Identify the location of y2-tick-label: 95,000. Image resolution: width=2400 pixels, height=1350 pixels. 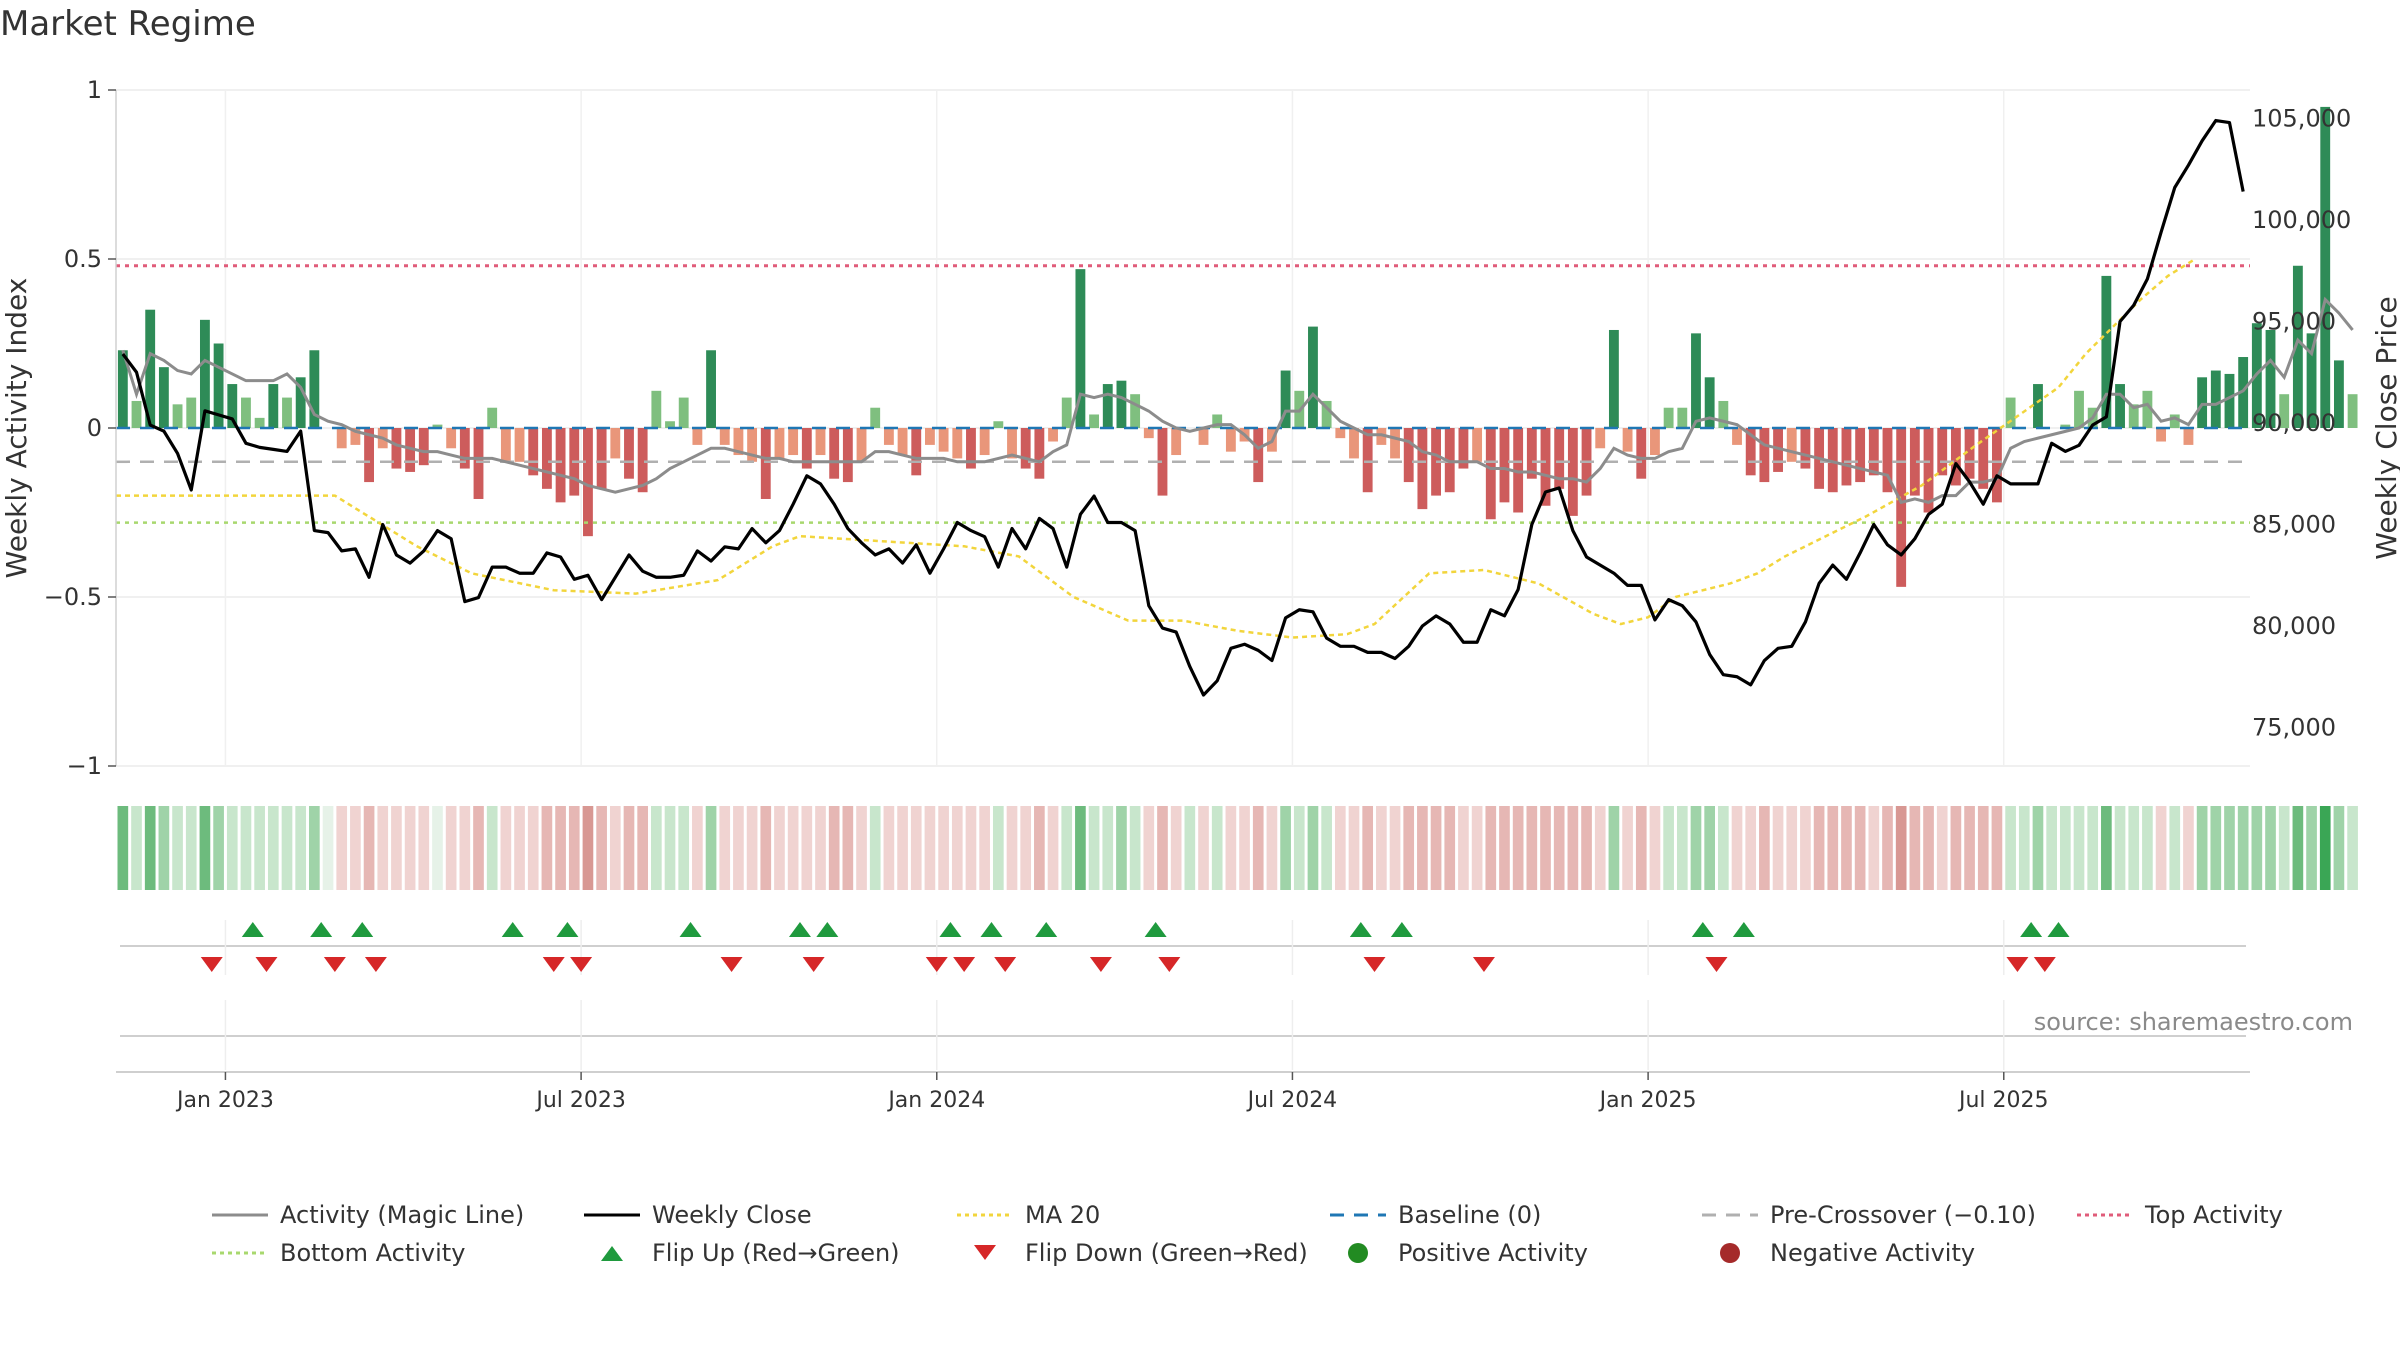
(2294, 322).